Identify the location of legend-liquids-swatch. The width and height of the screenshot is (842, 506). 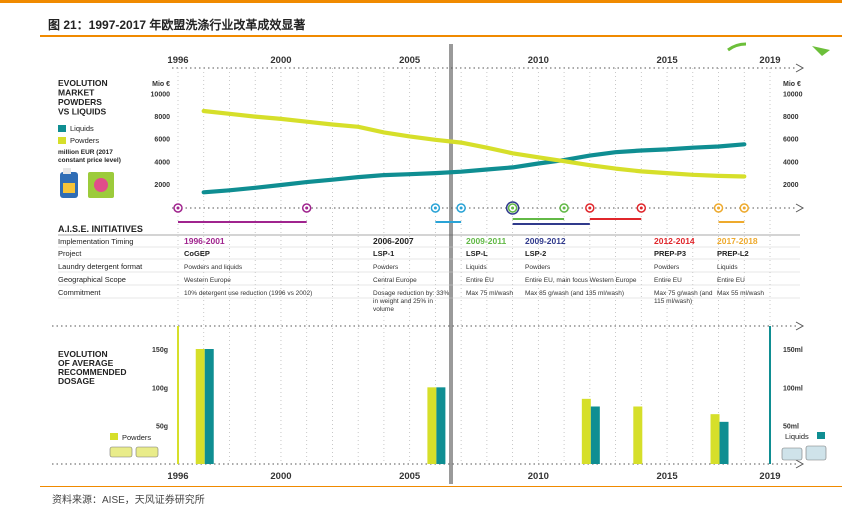
(62, 128).